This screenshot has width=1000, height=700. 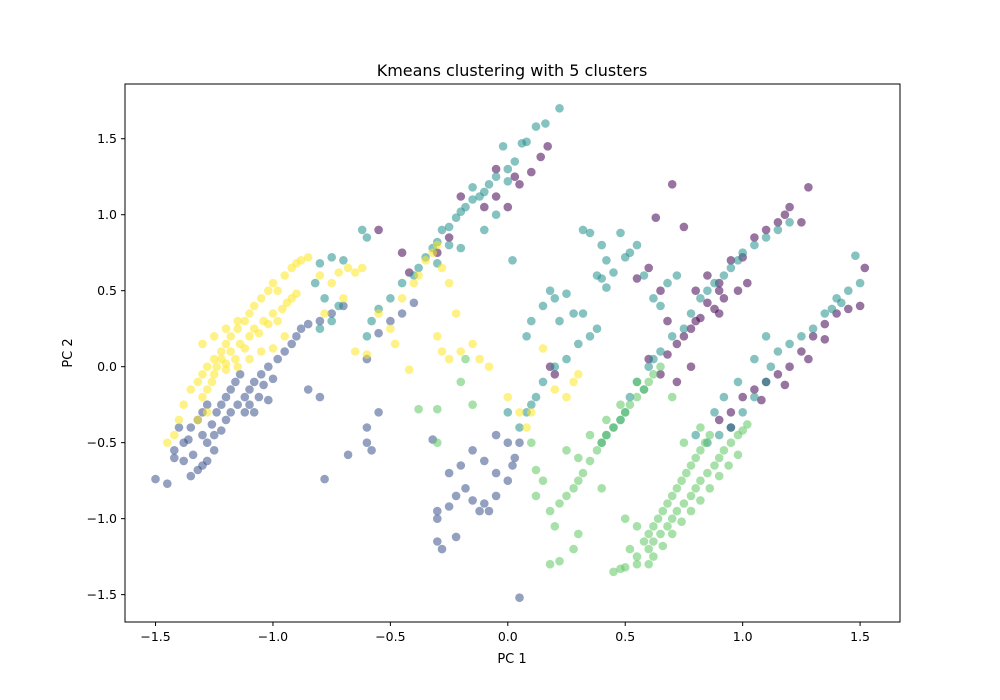 What do you see at coordinates (102, 442) in the screenshot?
I see `y-tick-label: −0.5` at bounding box center [102, 442].